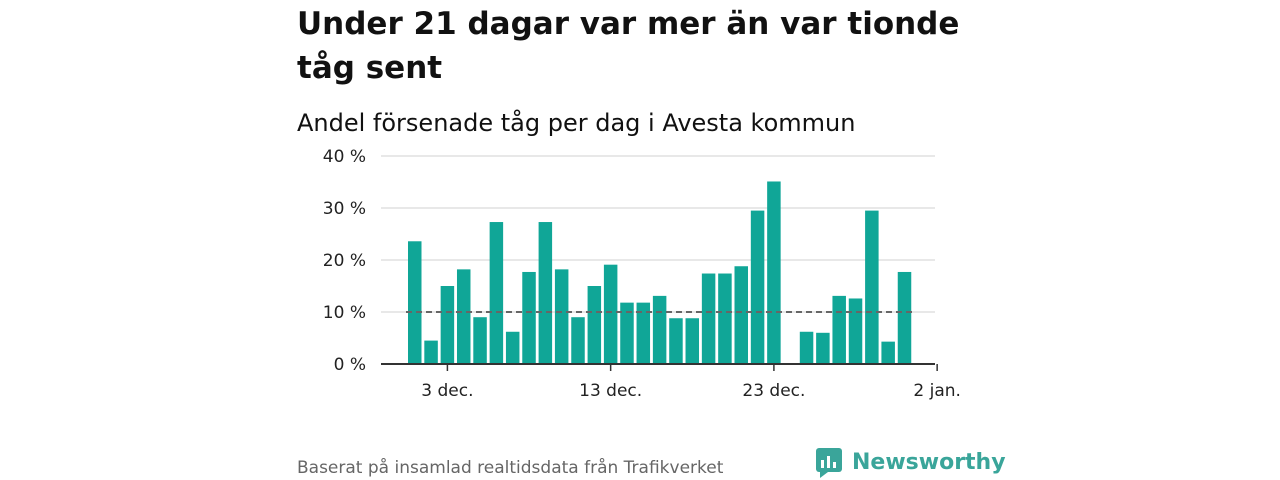 The height and width of the screenshot is (480, 1280). I want to click on y-tick-label: 20 %, so click(344, 261).